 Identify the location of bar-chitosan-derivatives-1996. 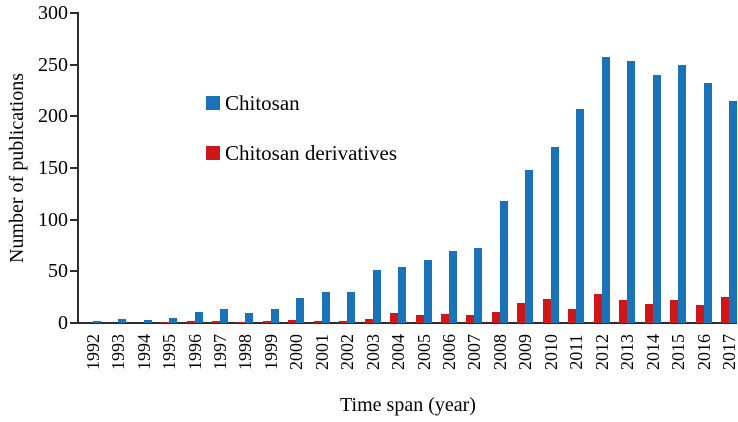
(190, 322).